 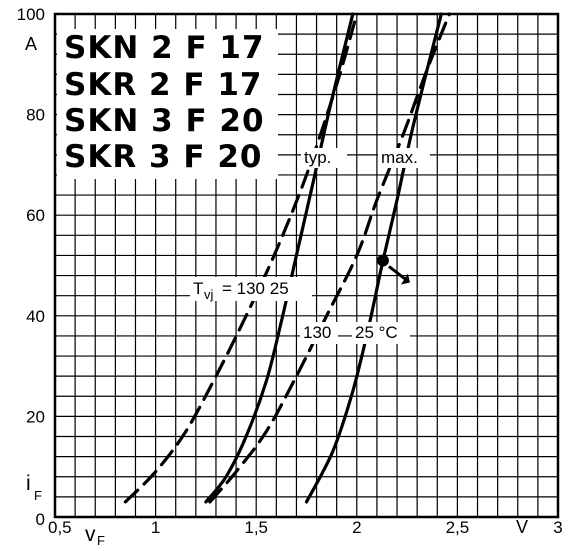 I want to click on temp-130-label: 130, so click(x=317, y=332).